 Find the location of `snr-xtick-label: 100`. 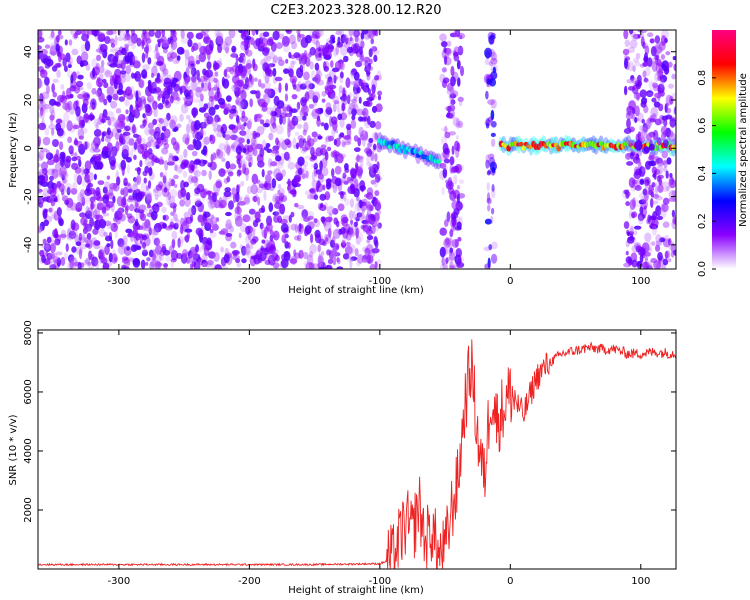

snr-xtick-label: 100 is located at coordinates (640, 581).